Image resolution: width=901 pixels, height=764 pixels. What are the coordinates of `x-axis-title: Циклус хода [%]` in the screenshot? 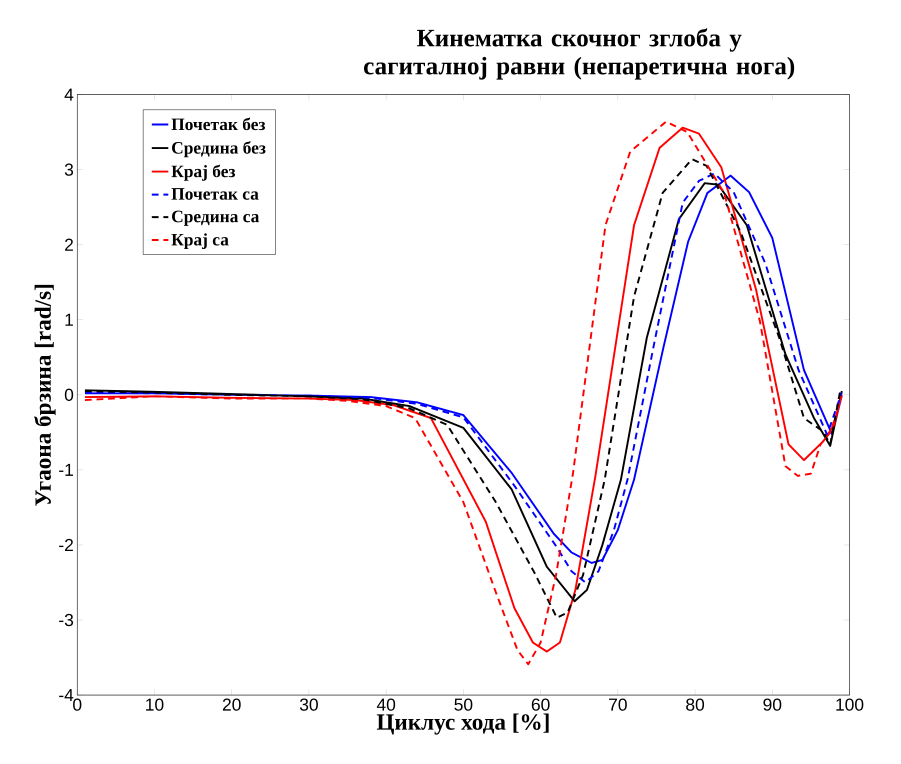 It's located at (462, 724).